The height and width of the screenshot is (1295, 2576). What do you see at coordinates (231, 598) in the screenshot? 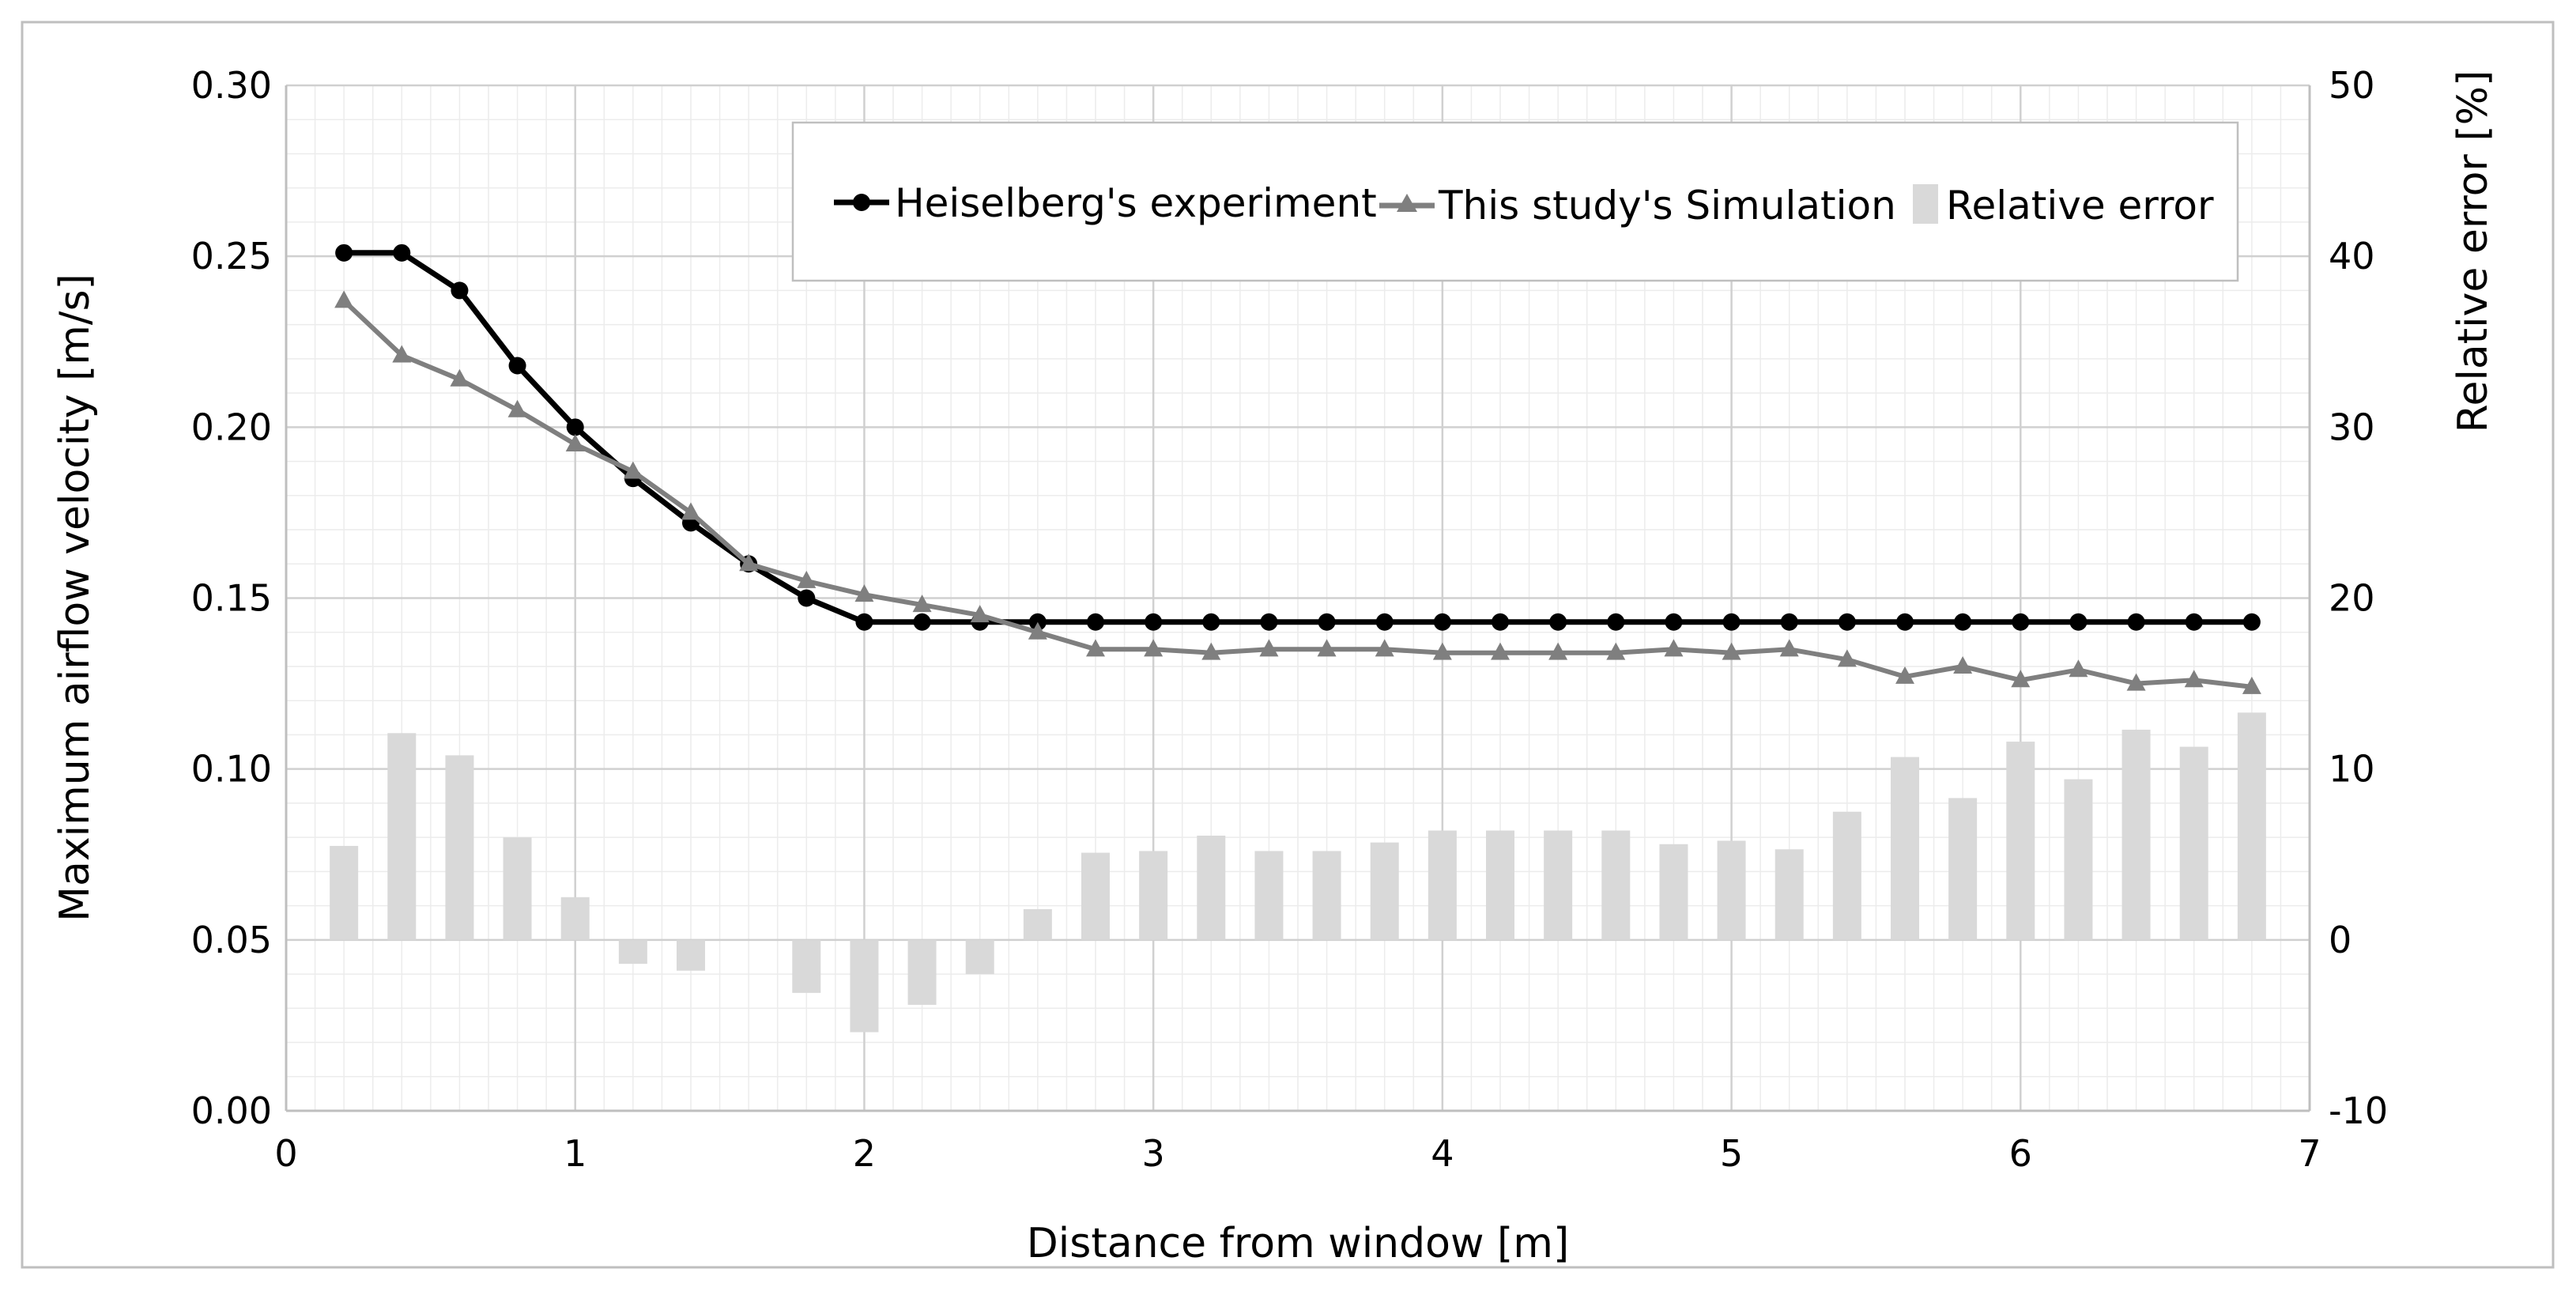
I see `y-tick-labels: 0.00 0.05 0.10 0.15 0.20 0.25 0.30` at bounding box center [231, 598].